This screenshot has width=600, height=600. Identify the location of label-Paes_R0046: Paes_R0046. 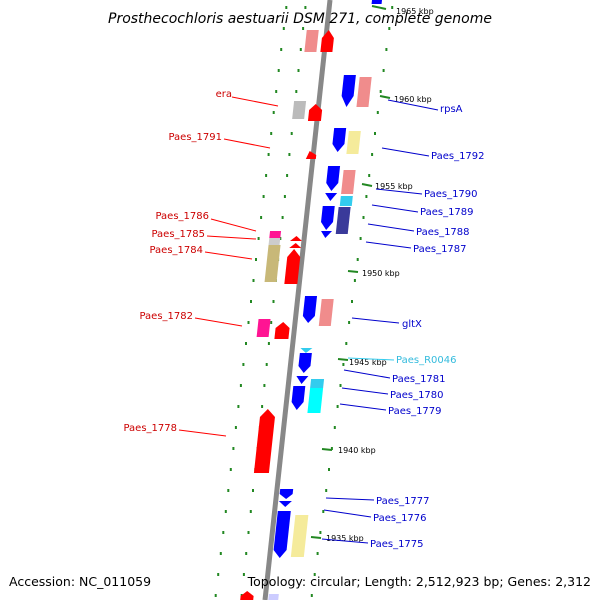
(401, 360).